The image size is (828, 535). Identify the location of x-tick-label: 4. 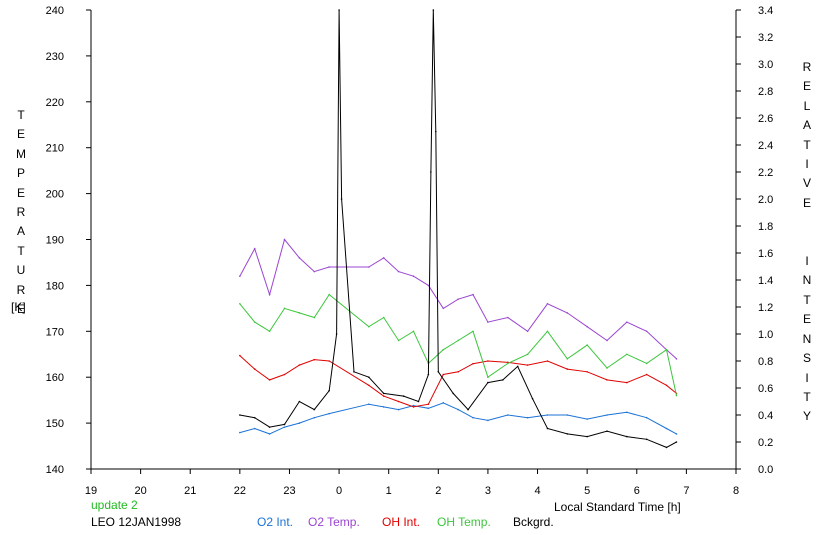
(537, 491).